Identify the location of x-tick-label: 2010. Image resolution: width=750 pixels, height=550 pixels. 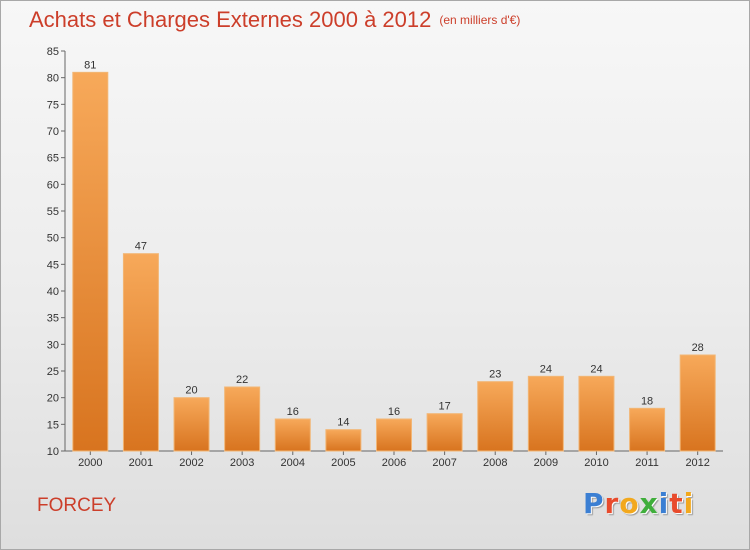
(596, 463).